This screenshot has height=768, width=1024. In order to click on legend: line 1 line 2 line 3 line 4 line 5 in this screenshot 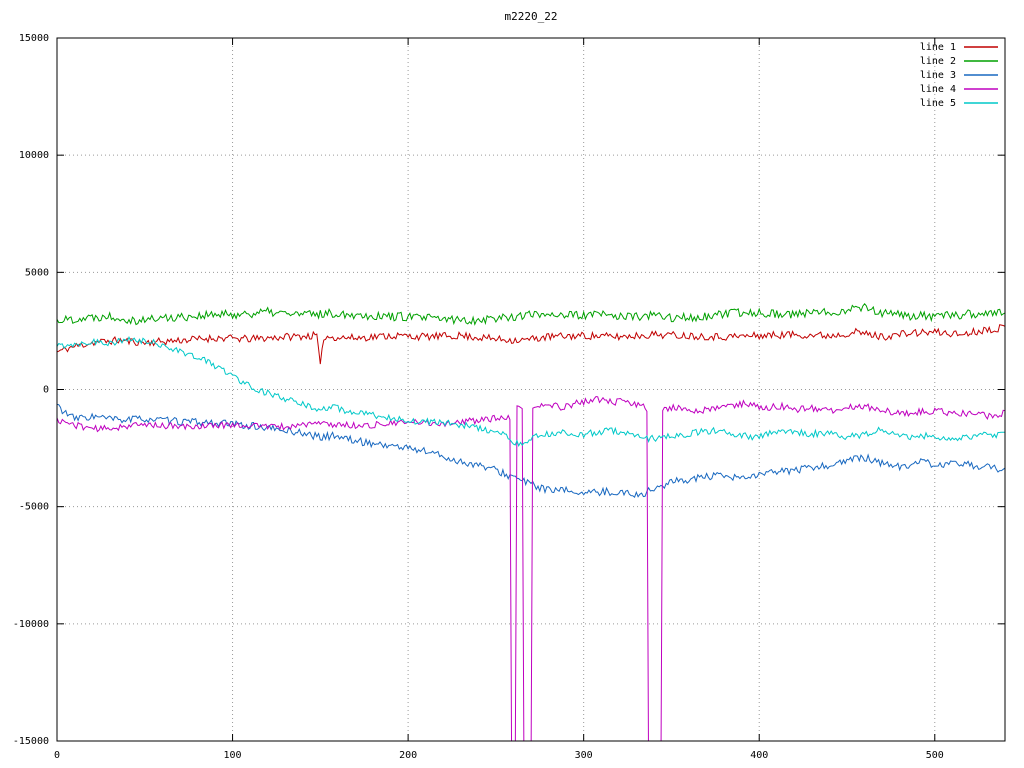, I will do `click(959, 75)`.